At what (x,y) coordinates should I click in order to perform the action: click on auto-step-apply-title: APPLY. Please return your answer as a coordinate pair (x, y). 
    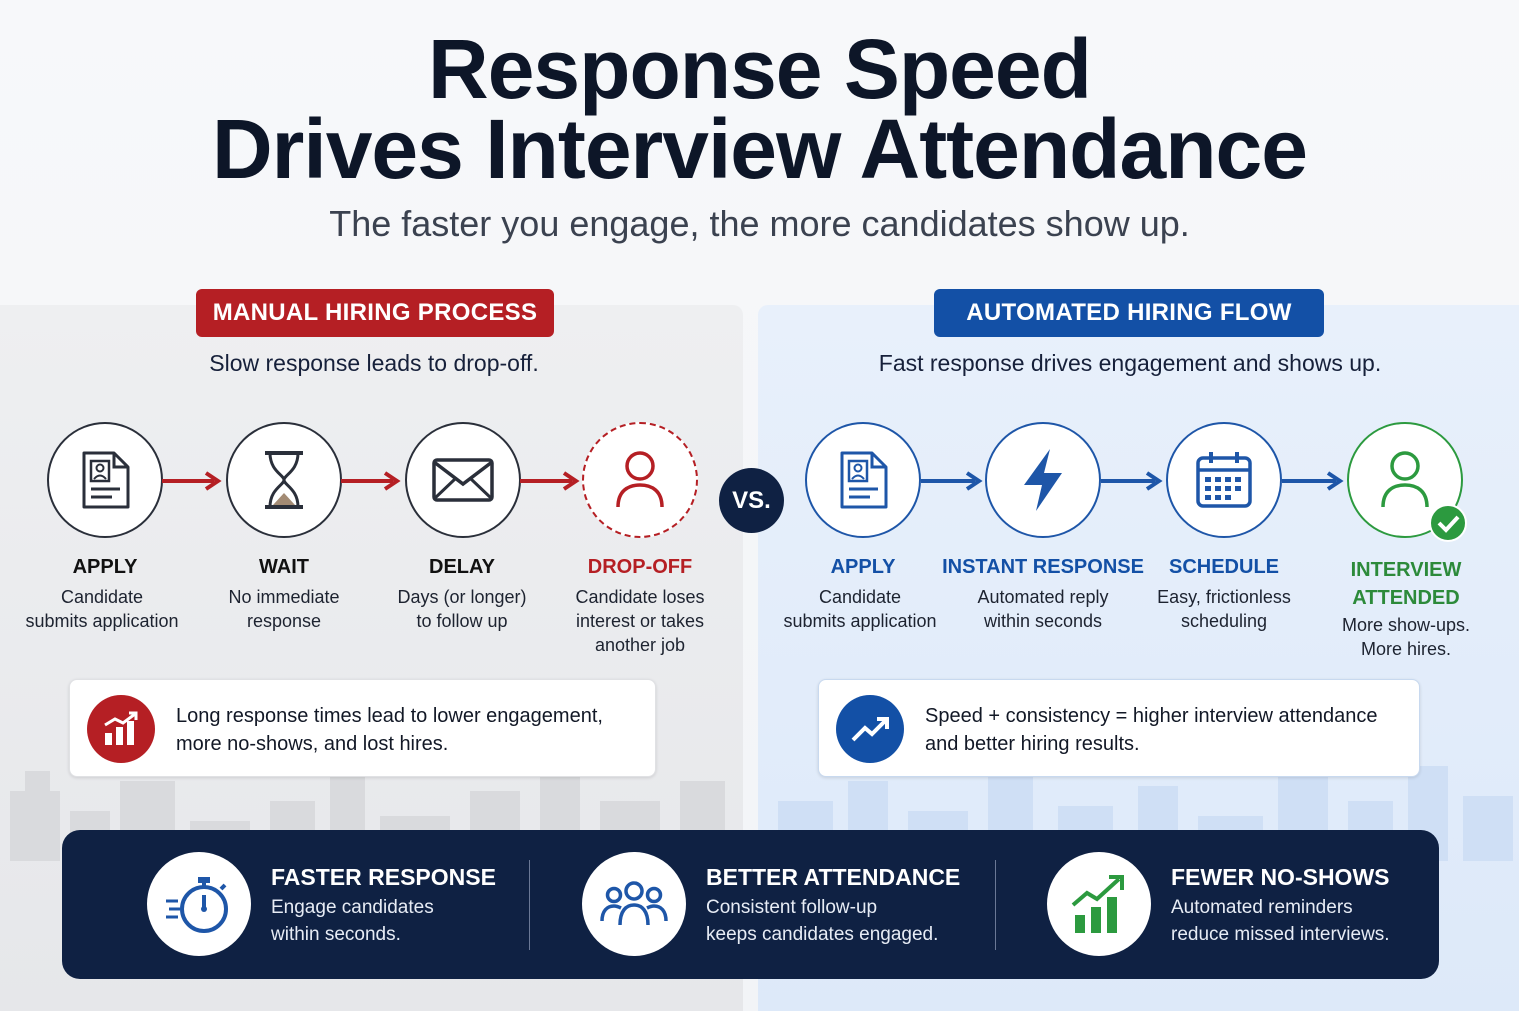
    Looking at the image, I should click on (863, 567).